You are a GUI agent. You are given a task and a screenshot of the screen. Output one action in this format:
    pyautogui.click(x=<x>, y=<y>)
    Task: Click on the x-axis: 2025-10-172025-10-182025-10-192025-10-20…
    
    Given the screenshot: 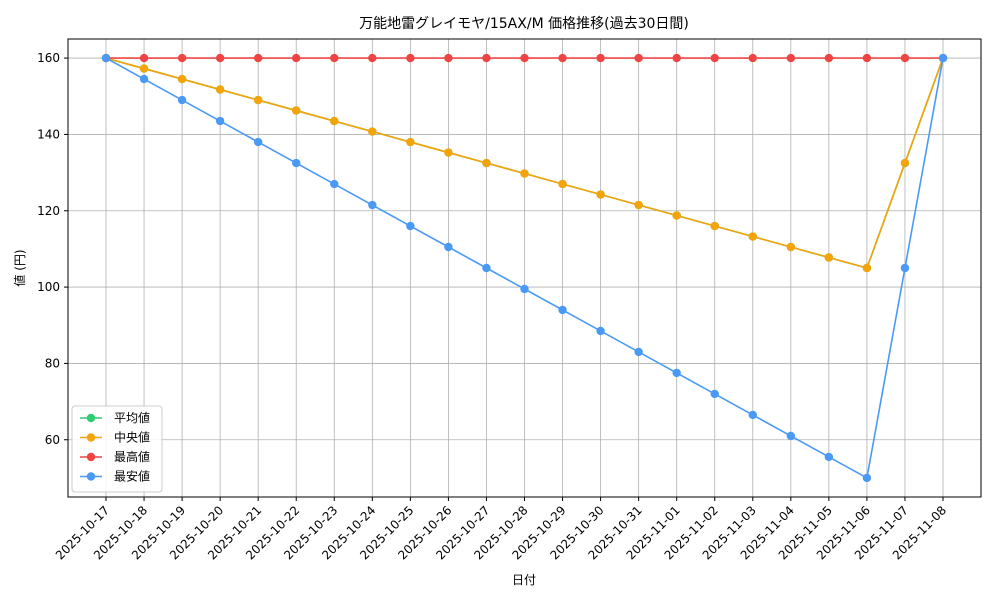 What is the action you would take?
    pyautogui.click(x=501, y=529)
    